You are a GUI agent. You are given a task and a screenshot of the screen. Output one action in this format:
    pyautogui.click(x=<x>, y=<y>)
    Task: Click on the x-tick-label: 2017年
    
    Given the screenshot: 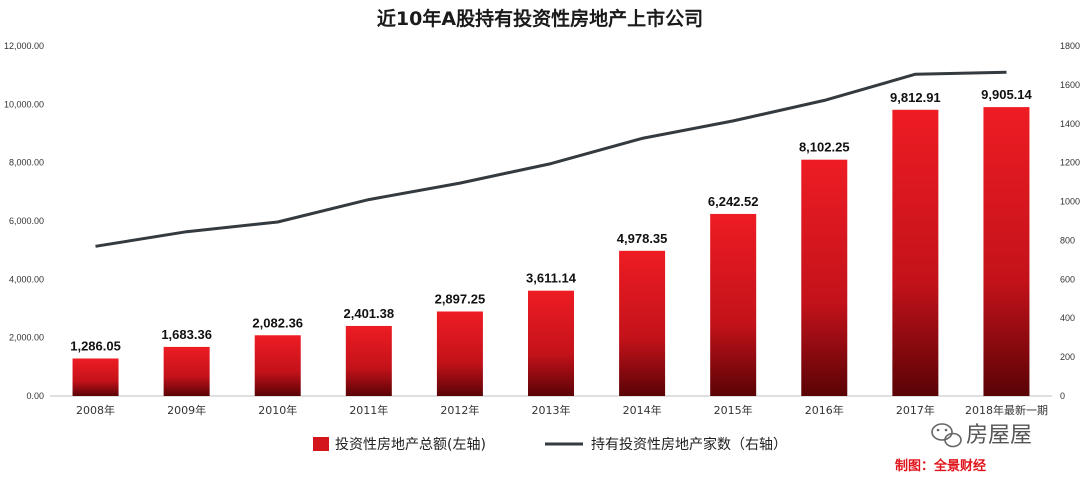 What is the action you would take?
    pyautogui.click(x=915, y=410)
    